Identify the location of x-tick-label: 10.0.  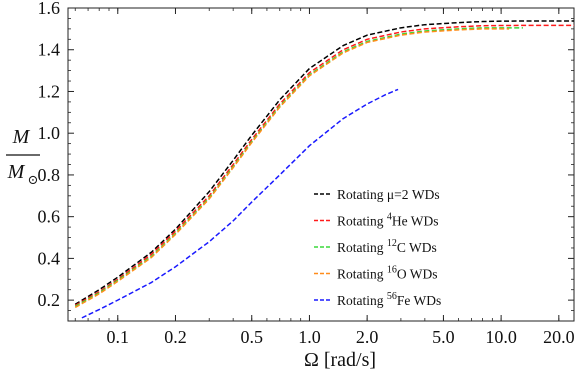
(501, 337).